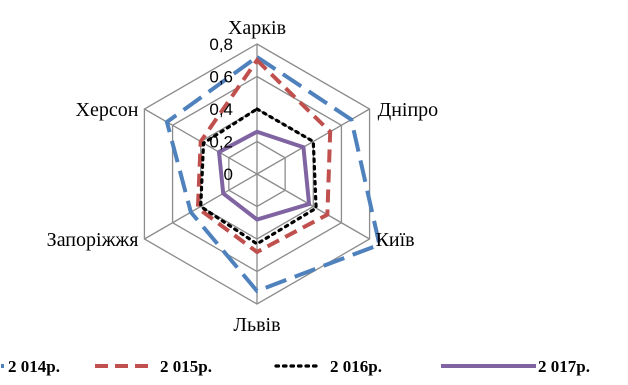 This screenshot has height=385, width=628. I want to click on legend-label: 2 016р., so click(356, 366).